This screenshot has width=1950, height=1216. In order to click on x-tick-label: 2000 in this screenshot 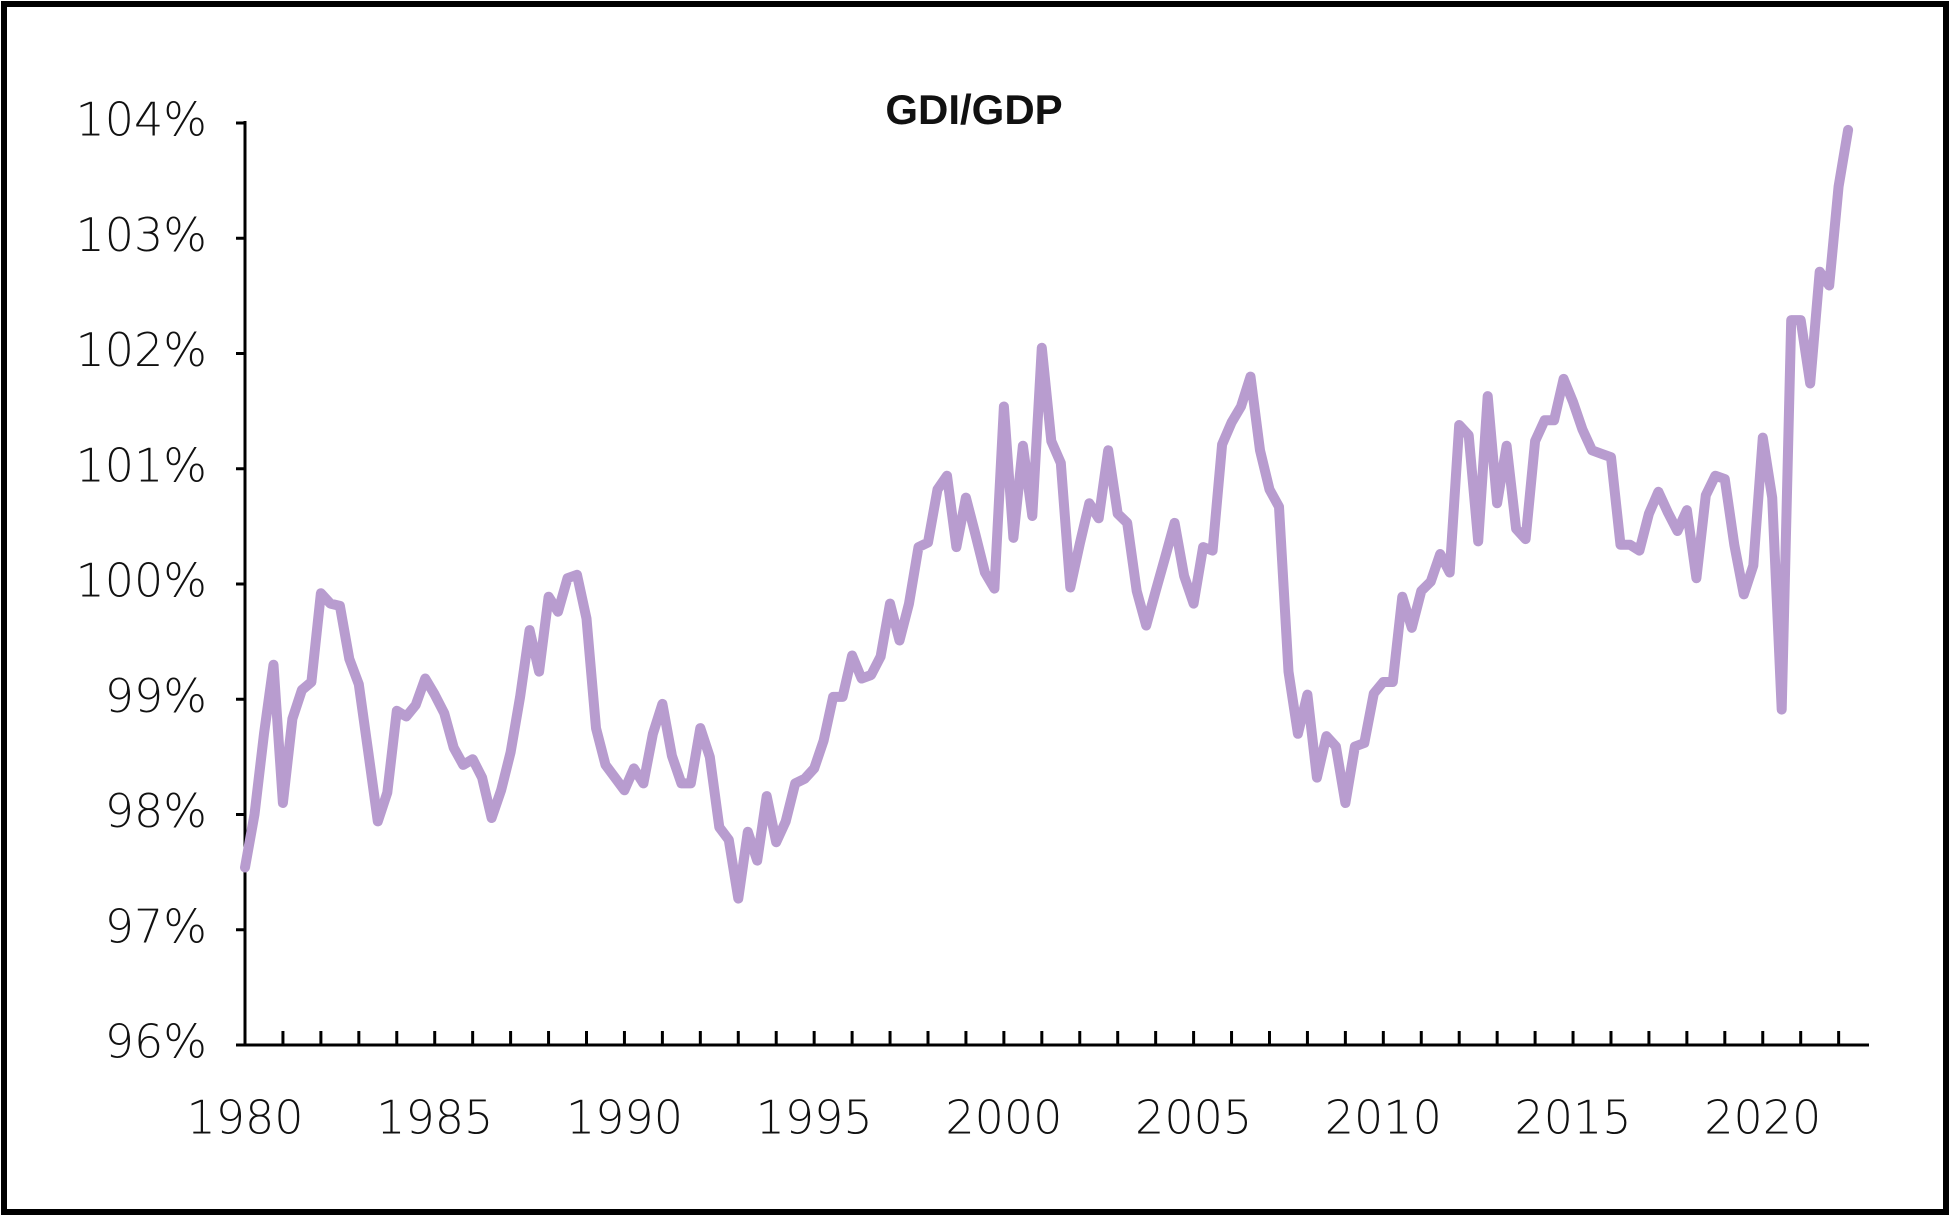, I will do `click(1003, 1118)`.